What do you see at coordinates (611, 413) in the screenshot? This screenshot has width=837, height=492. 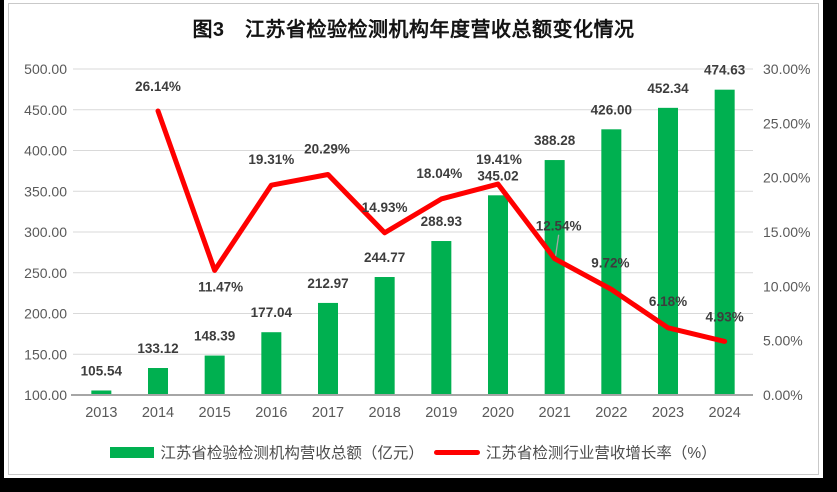 I see `x-axis-label-2022: 2022` at bounding box center [611, 413].